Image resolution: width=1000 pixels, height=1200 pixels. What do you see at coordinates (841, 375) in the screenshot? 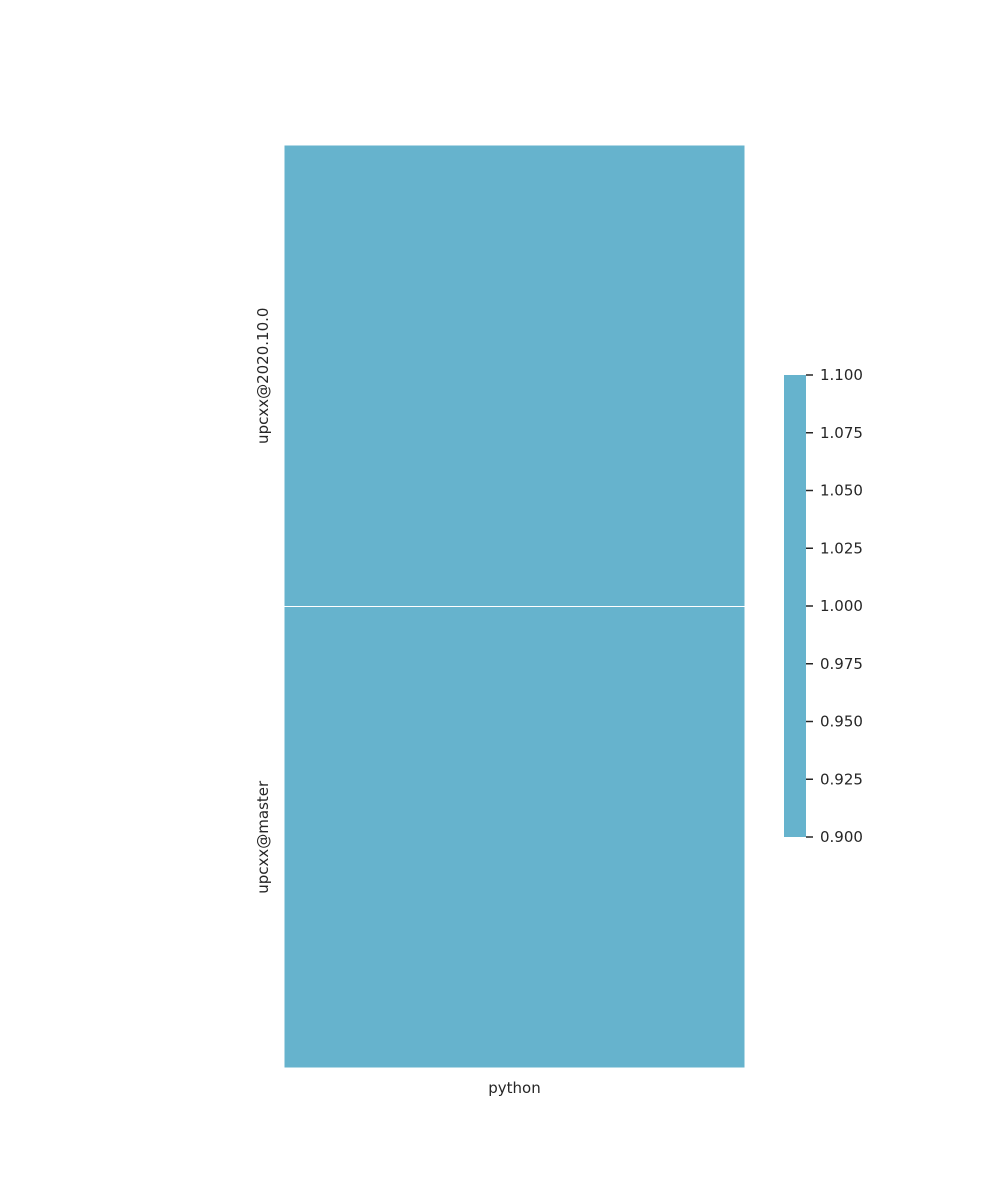
I see `colorbar-tick-label: 1.100` at bounding box center [841, 375].